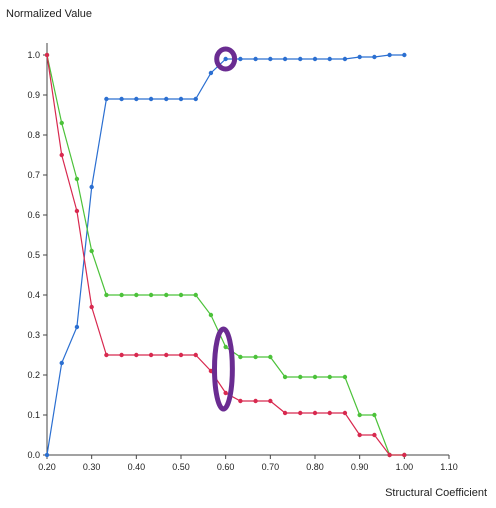  I want to click on x-tick-label: 0.90, so click(360, 467).